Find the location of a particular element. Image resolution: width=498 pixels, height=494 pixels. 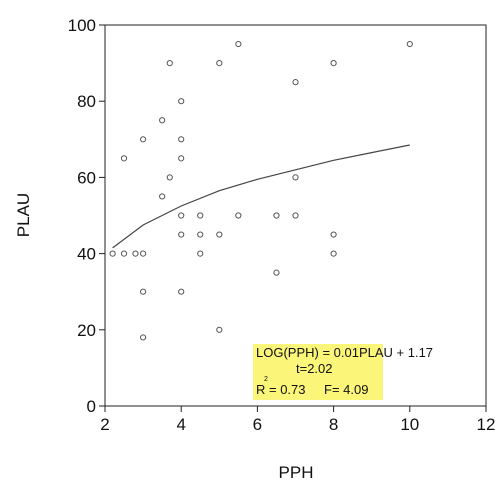

y-tick-label: 80 is located at coordinates (86, 101).